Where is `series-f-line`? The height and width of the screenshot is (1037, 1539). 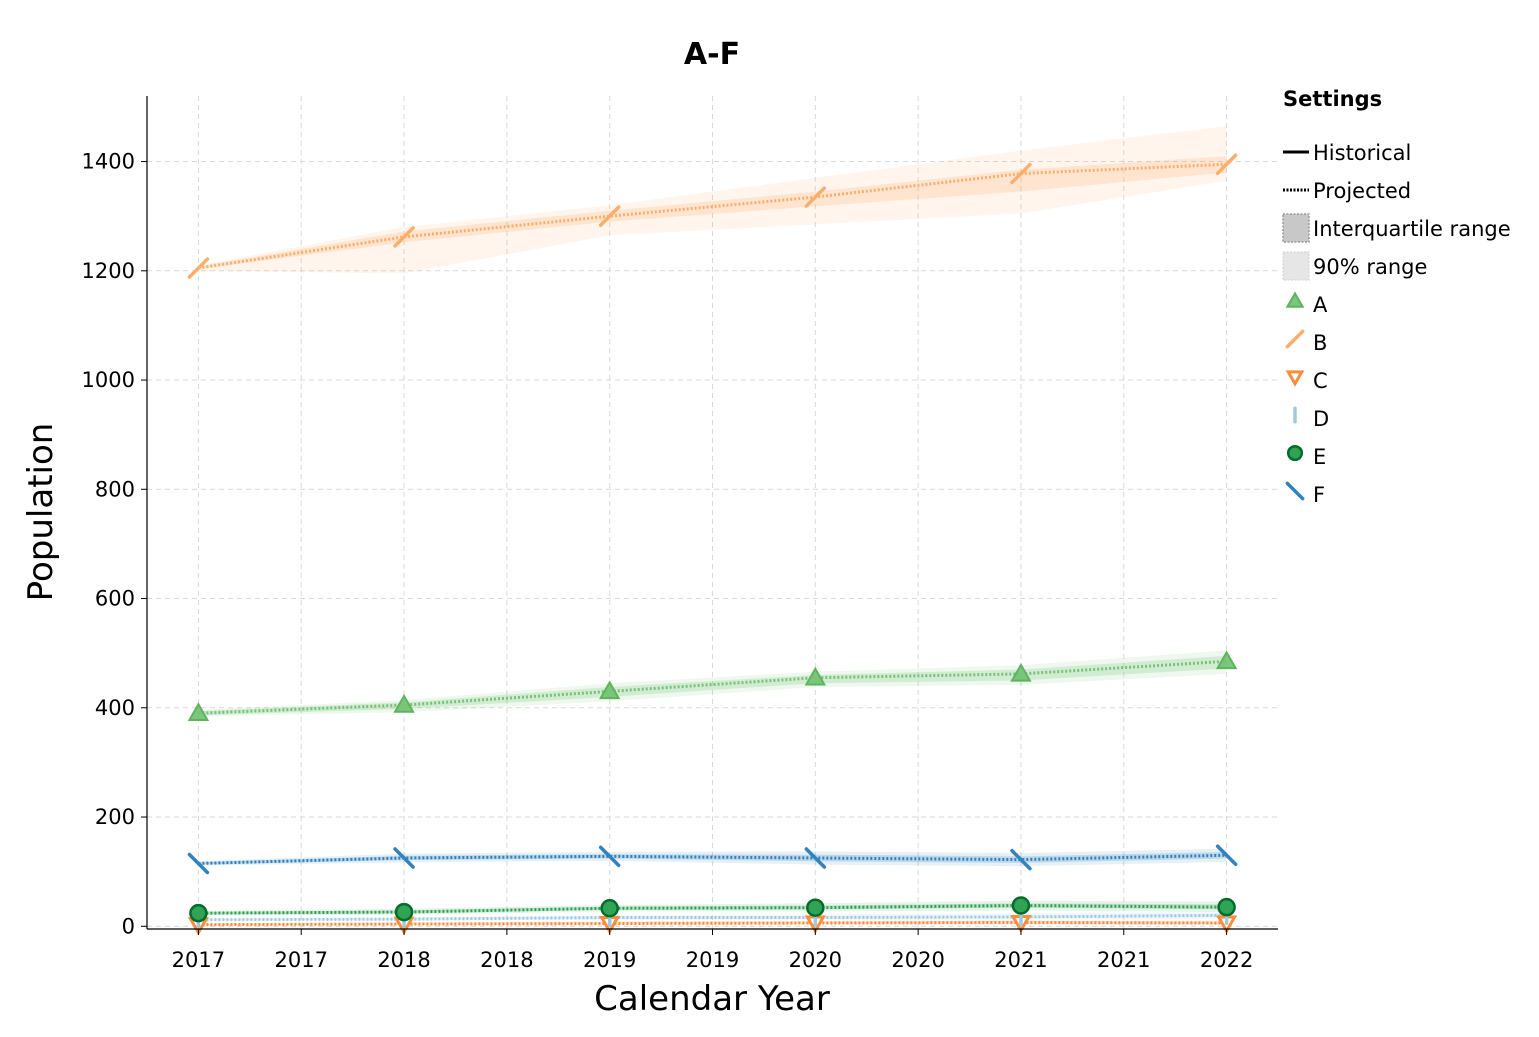
series-f-line is located at coordinates (712, 859).